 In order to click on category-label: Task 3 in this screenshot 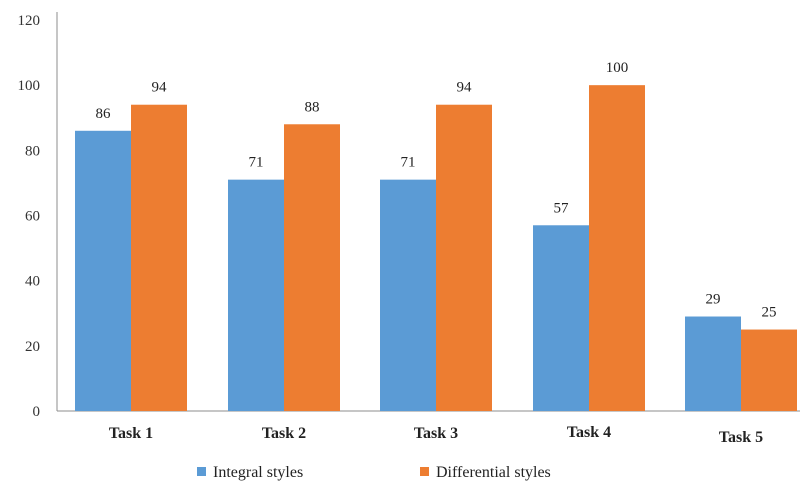, I will do `click(436, 433)`.